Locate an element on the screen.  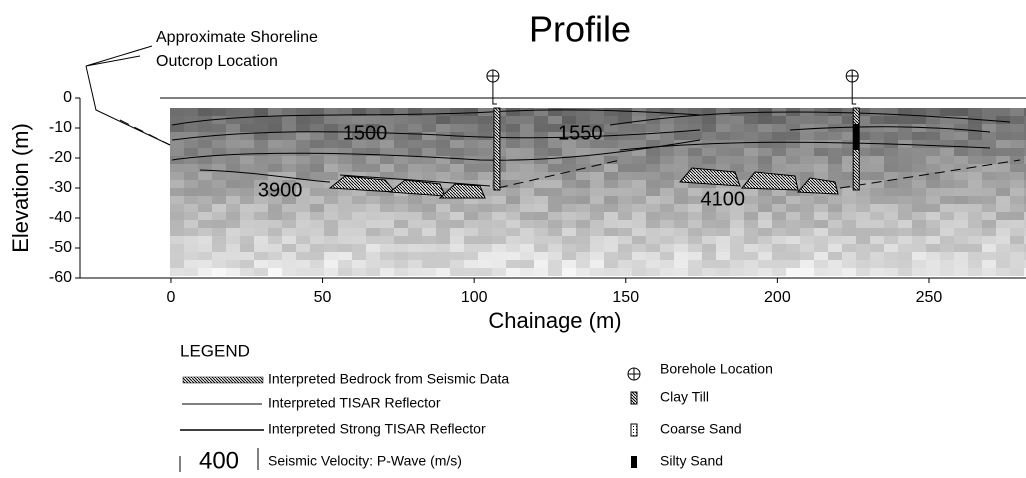
legend-symbol is located at coordinates (634, 462).